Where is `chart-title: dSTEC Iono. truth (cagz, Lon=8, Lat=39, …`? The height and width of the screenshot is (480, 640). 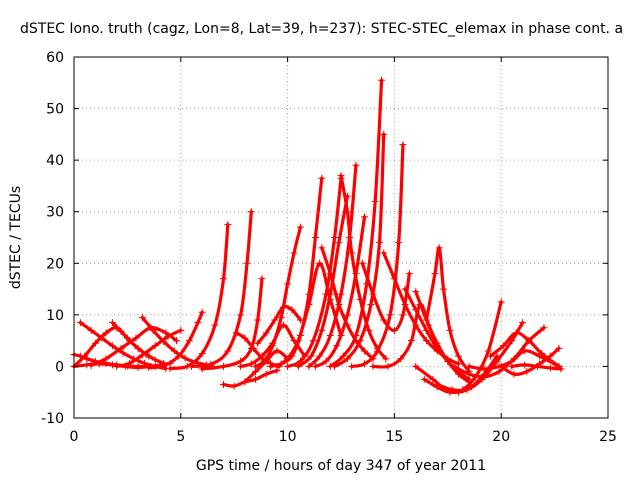 chart-title: dSTEC Iono. truth (cagz, Lon=8, Lat=39, … is located at coordinates (321, 29).